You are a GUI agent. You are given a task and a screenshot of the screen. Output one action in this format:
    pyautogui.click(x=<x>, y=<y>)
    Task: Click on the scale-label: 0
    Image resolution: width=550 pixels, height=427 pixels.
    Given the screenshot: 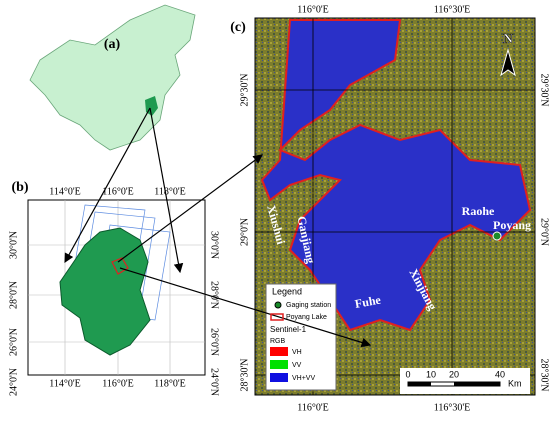 What is the action you would take?
    pyautogui.click(x=407, y=374)
    